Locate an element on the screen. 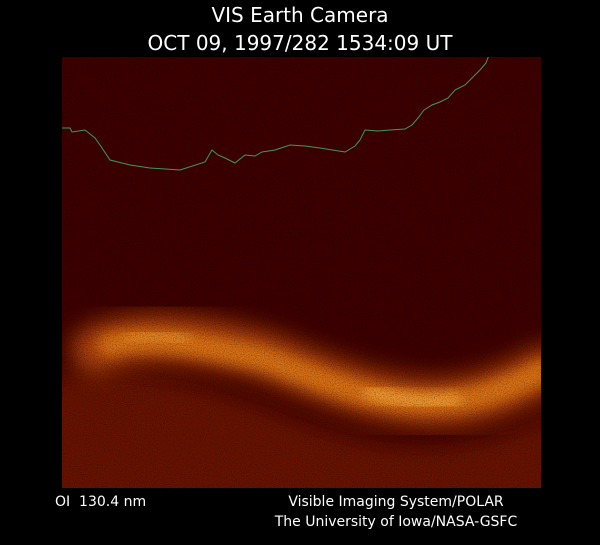 This screenshot has width=600, height=545. credit-line: Visible Imaging System/POLAR is located at coordinates (396, 502).